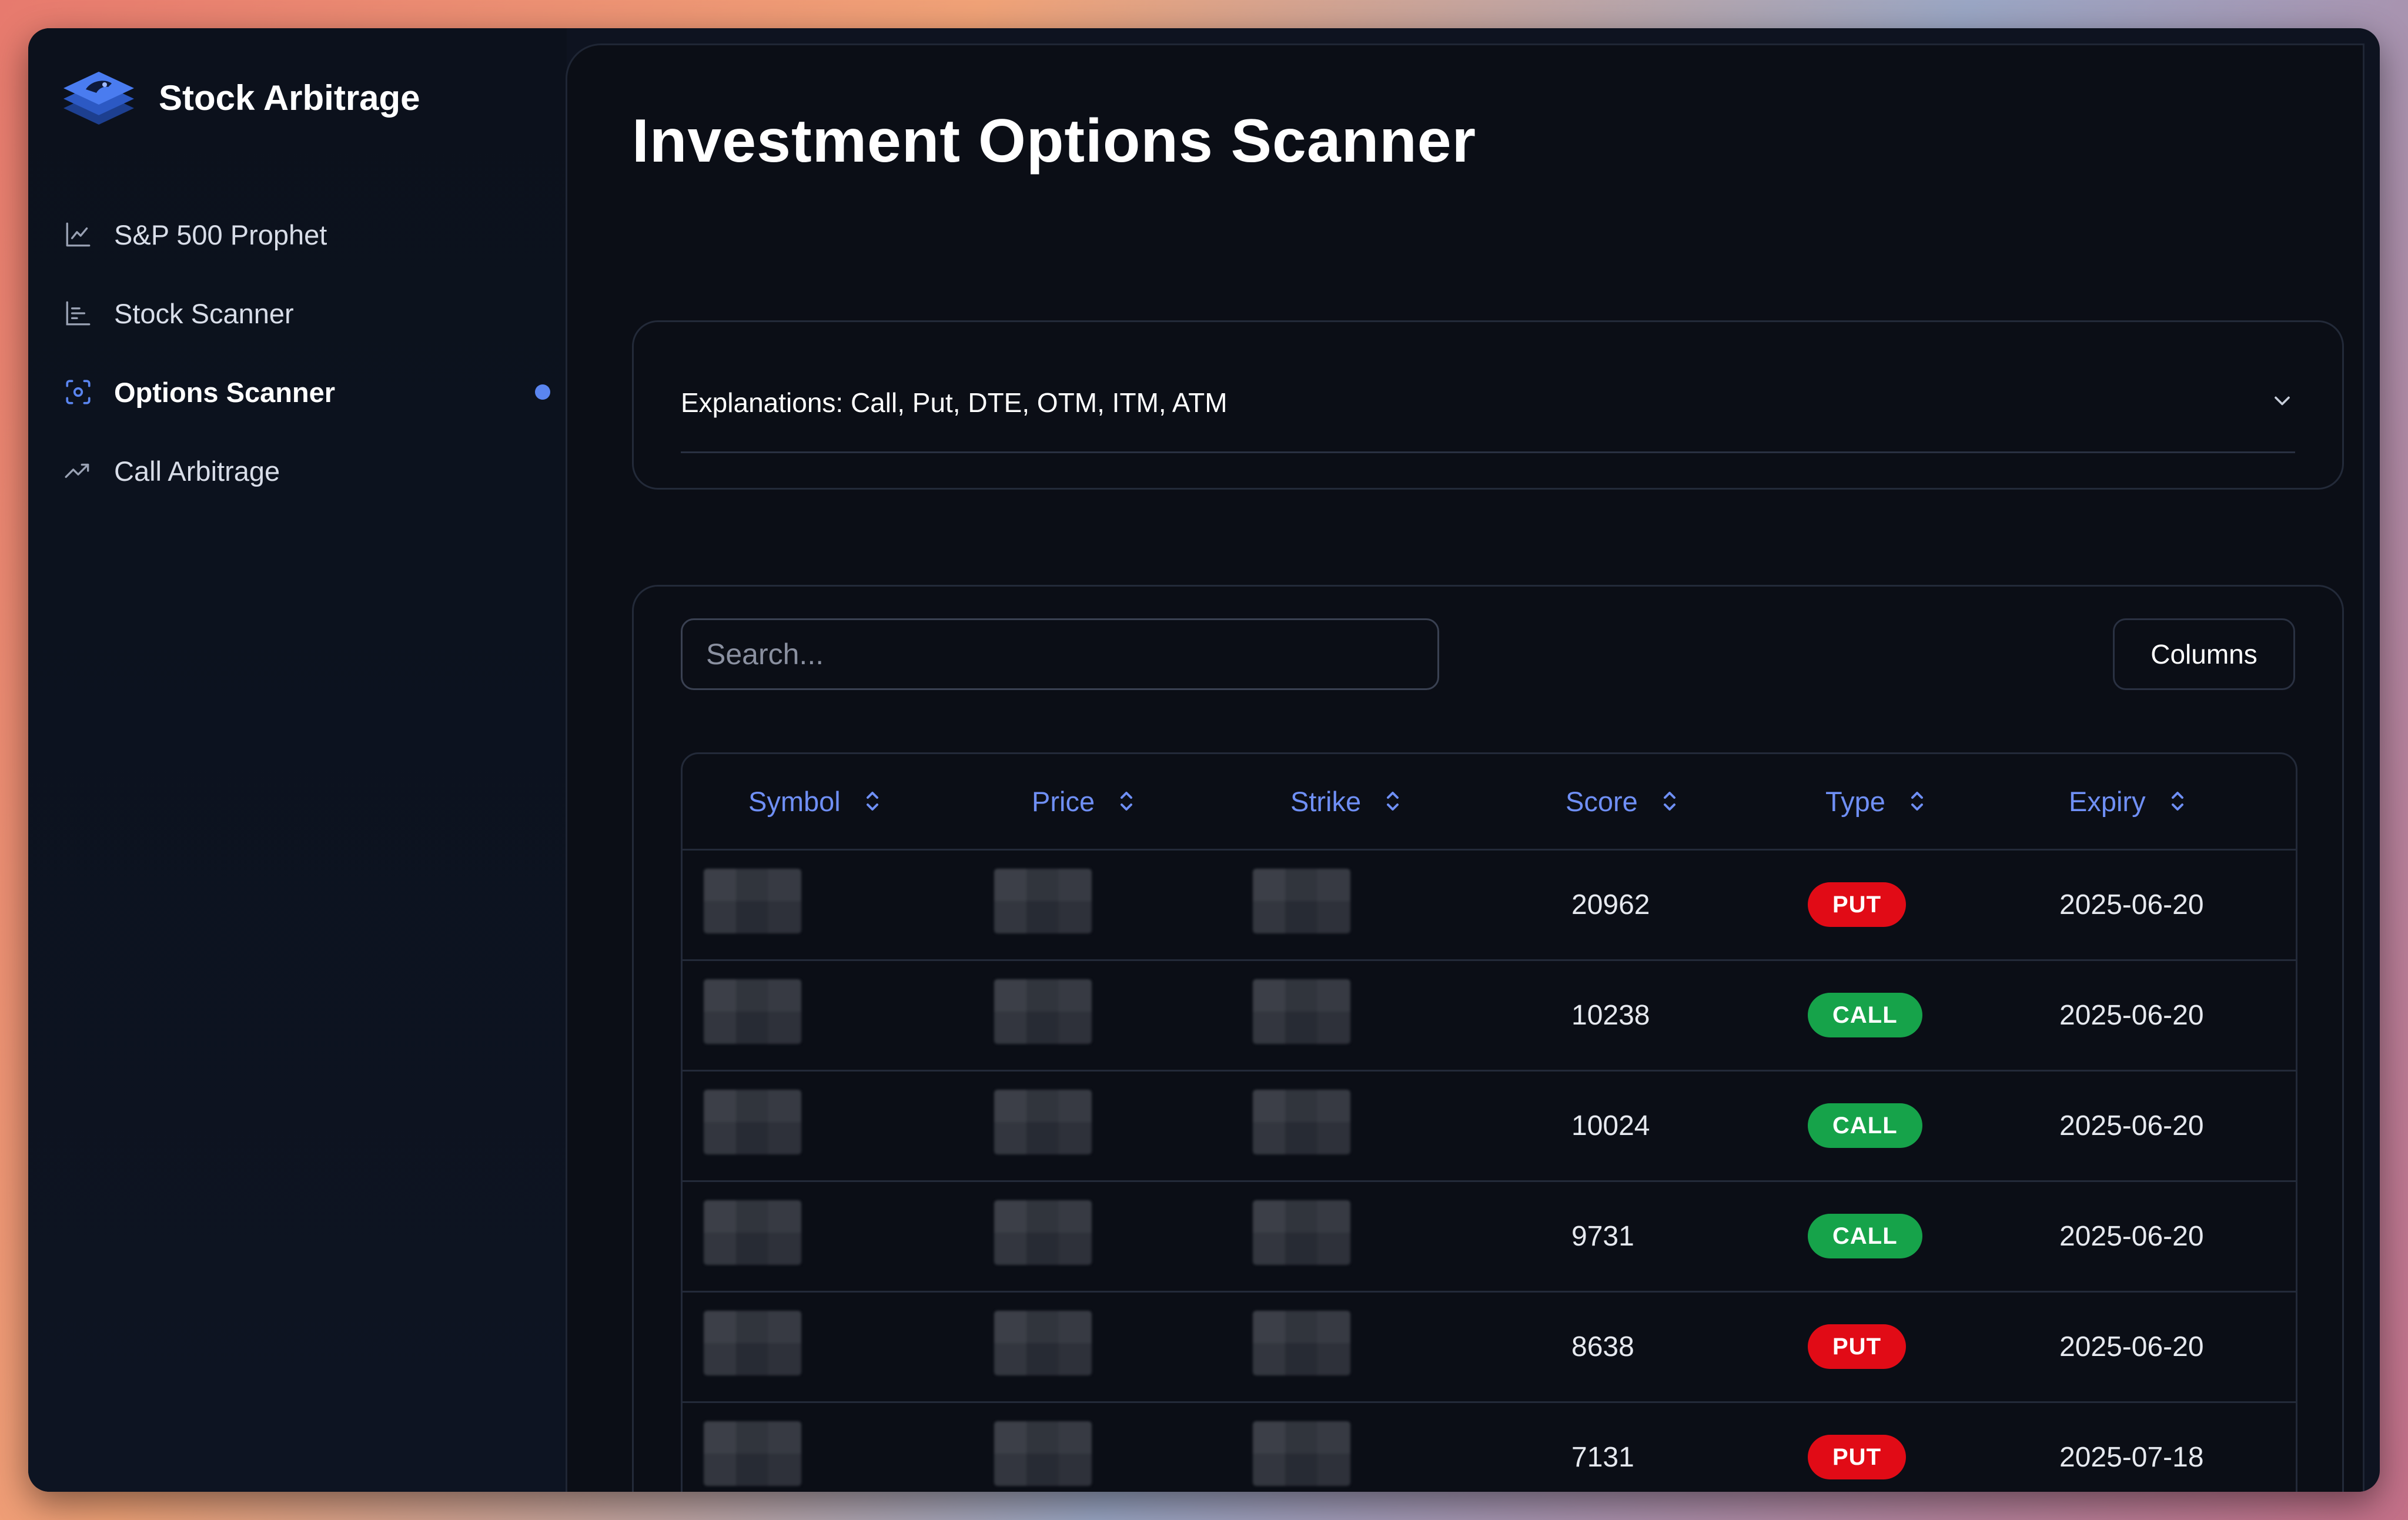 Image resolution: width=2408 pixels, height=1520 pixels. I want to click on column-header-score: Score, so click(1628, 802).